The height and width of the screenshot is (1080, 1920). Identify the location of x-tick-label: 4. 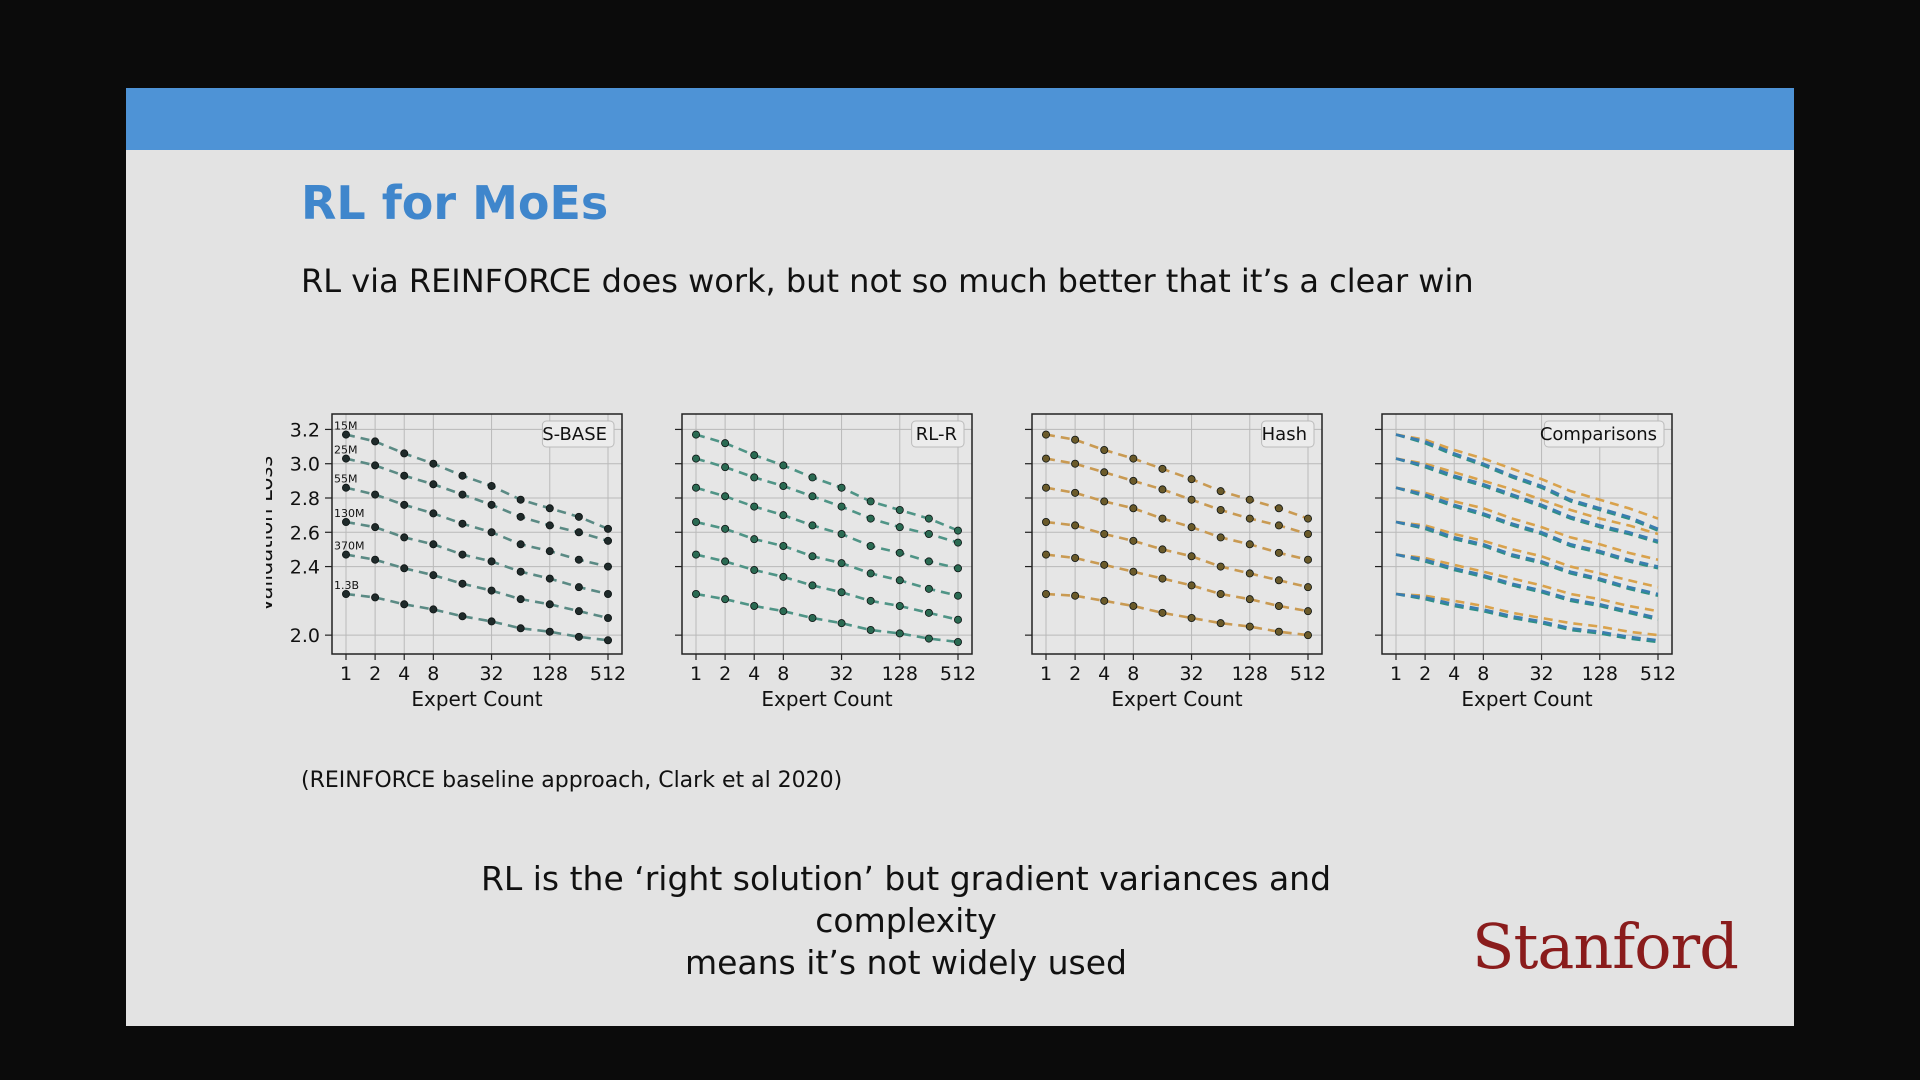
(404, 674).